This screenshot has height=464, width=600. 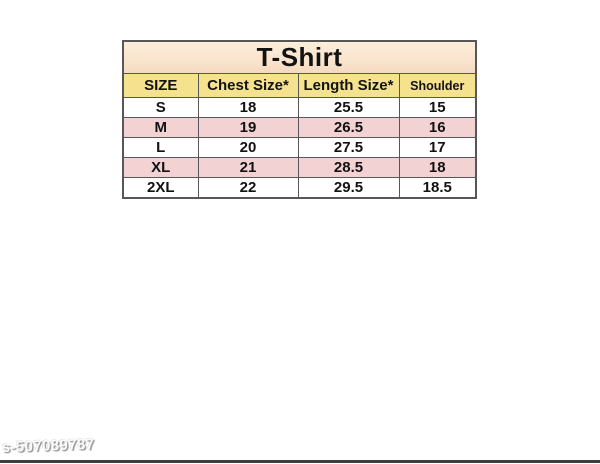 I want to click on cell-shoulder: 15, so click(x=437, y=107).